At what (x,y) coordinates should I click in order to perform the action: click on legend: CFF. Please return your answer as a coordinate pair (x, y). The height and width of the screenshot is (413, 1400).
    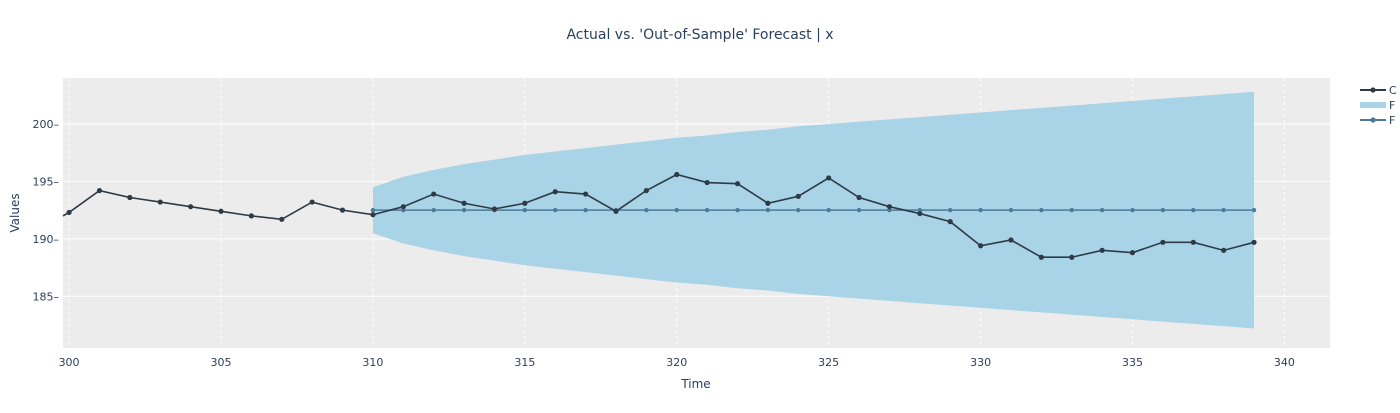
    Looking at the image, I should click on (1378, 105).